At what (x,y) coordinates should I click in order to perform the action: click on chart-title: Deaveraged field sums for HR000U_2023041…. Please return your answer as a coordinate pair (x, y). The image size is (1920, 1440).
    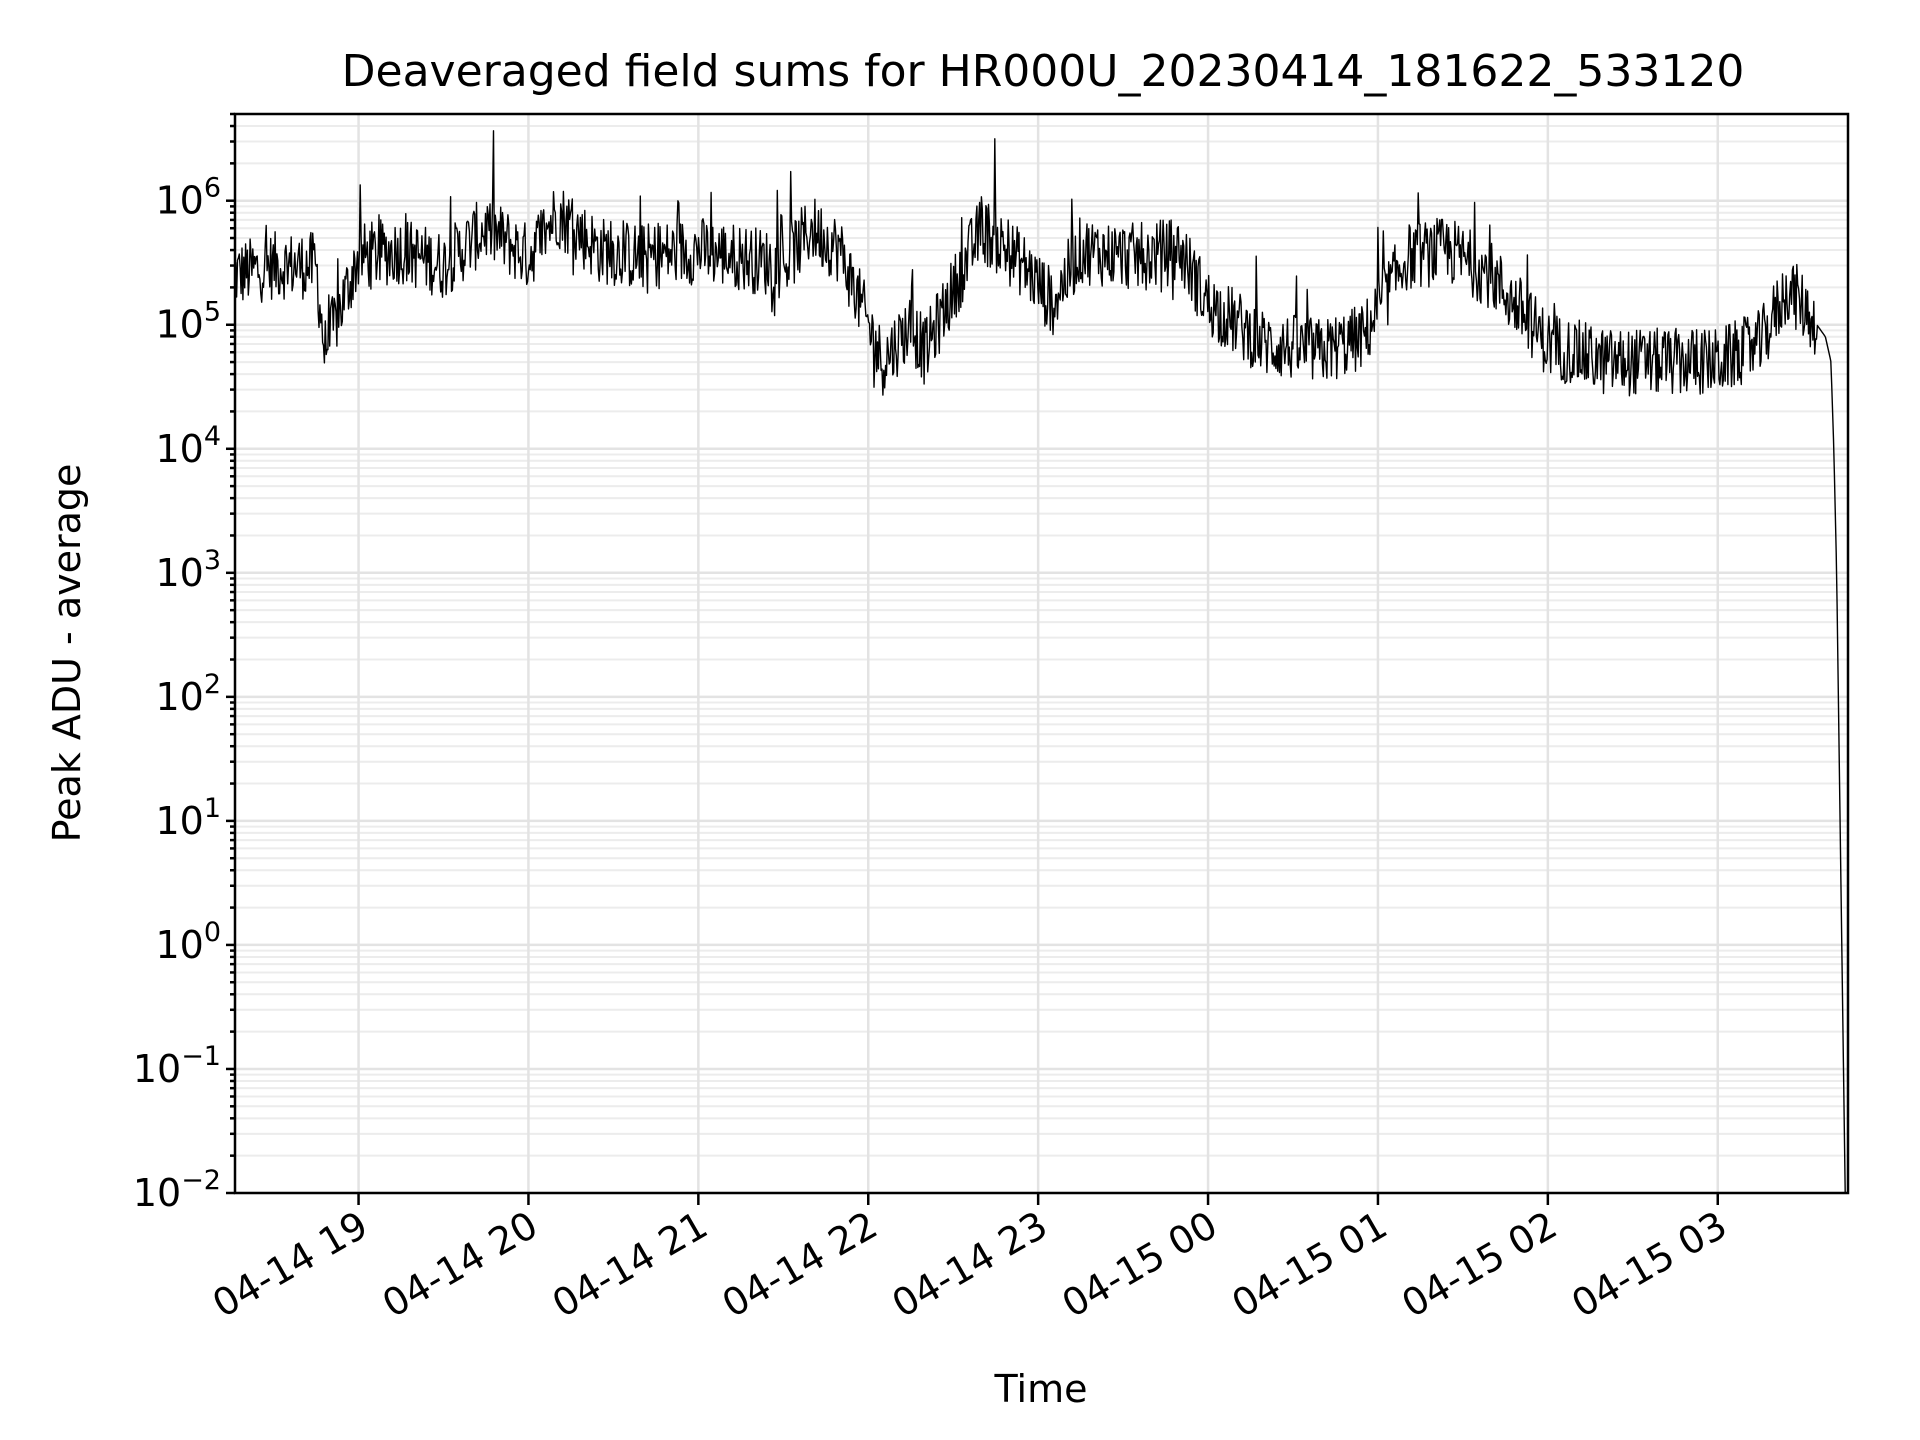
    Looking at the image, I should click on (1043, 71).